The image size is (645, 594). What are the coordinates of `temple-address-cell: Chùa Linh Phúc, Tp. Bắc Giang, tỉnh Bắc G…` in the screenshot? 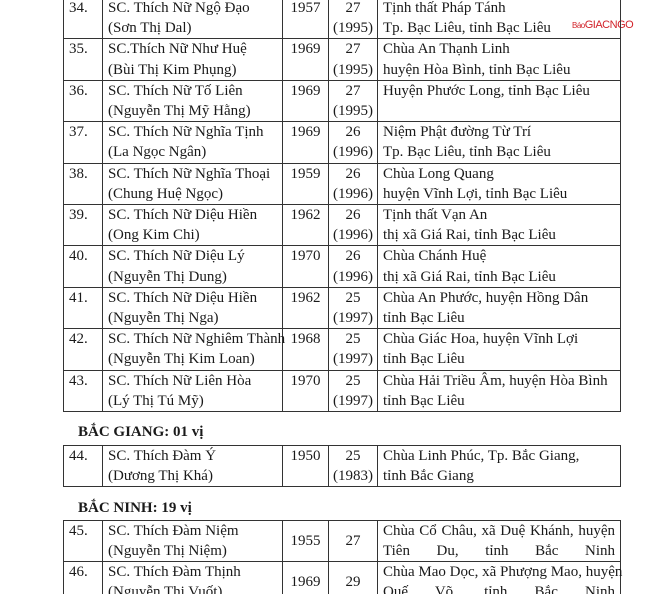 It's located at (499, 466).